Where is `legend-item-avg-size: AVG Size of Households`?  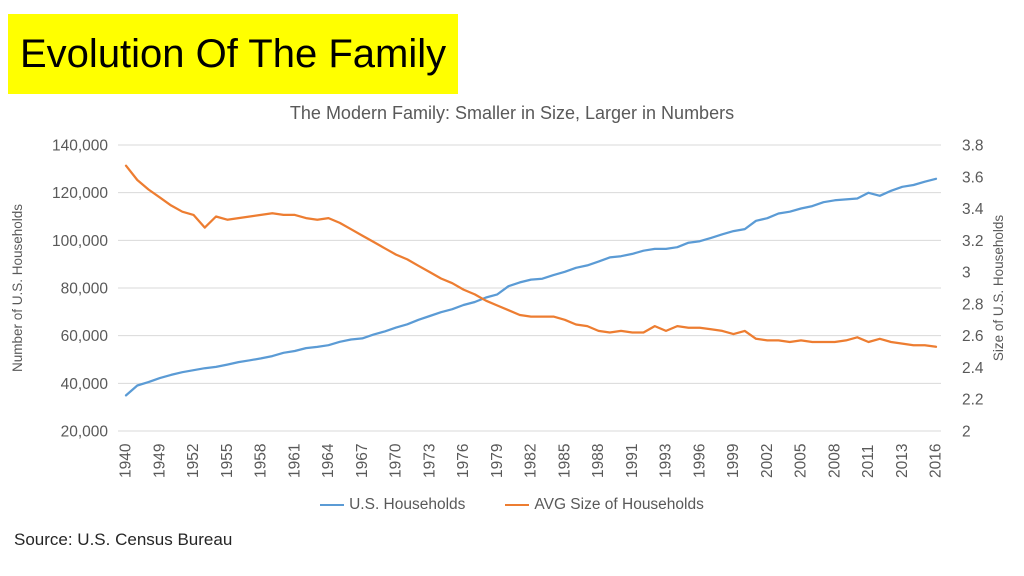
legend-item-avg-size: AVG Size of Households is located at coordinates (604, 505).